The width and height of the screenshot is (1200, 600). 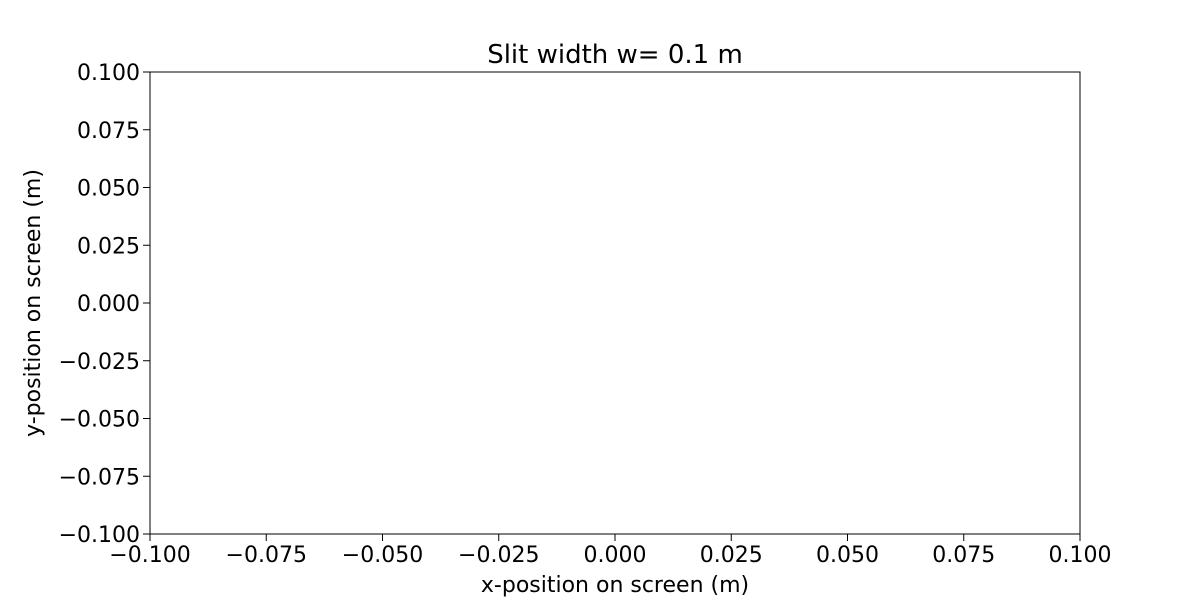 I want to click on y-tick-label: 0.075, so click(x=108, y=131).